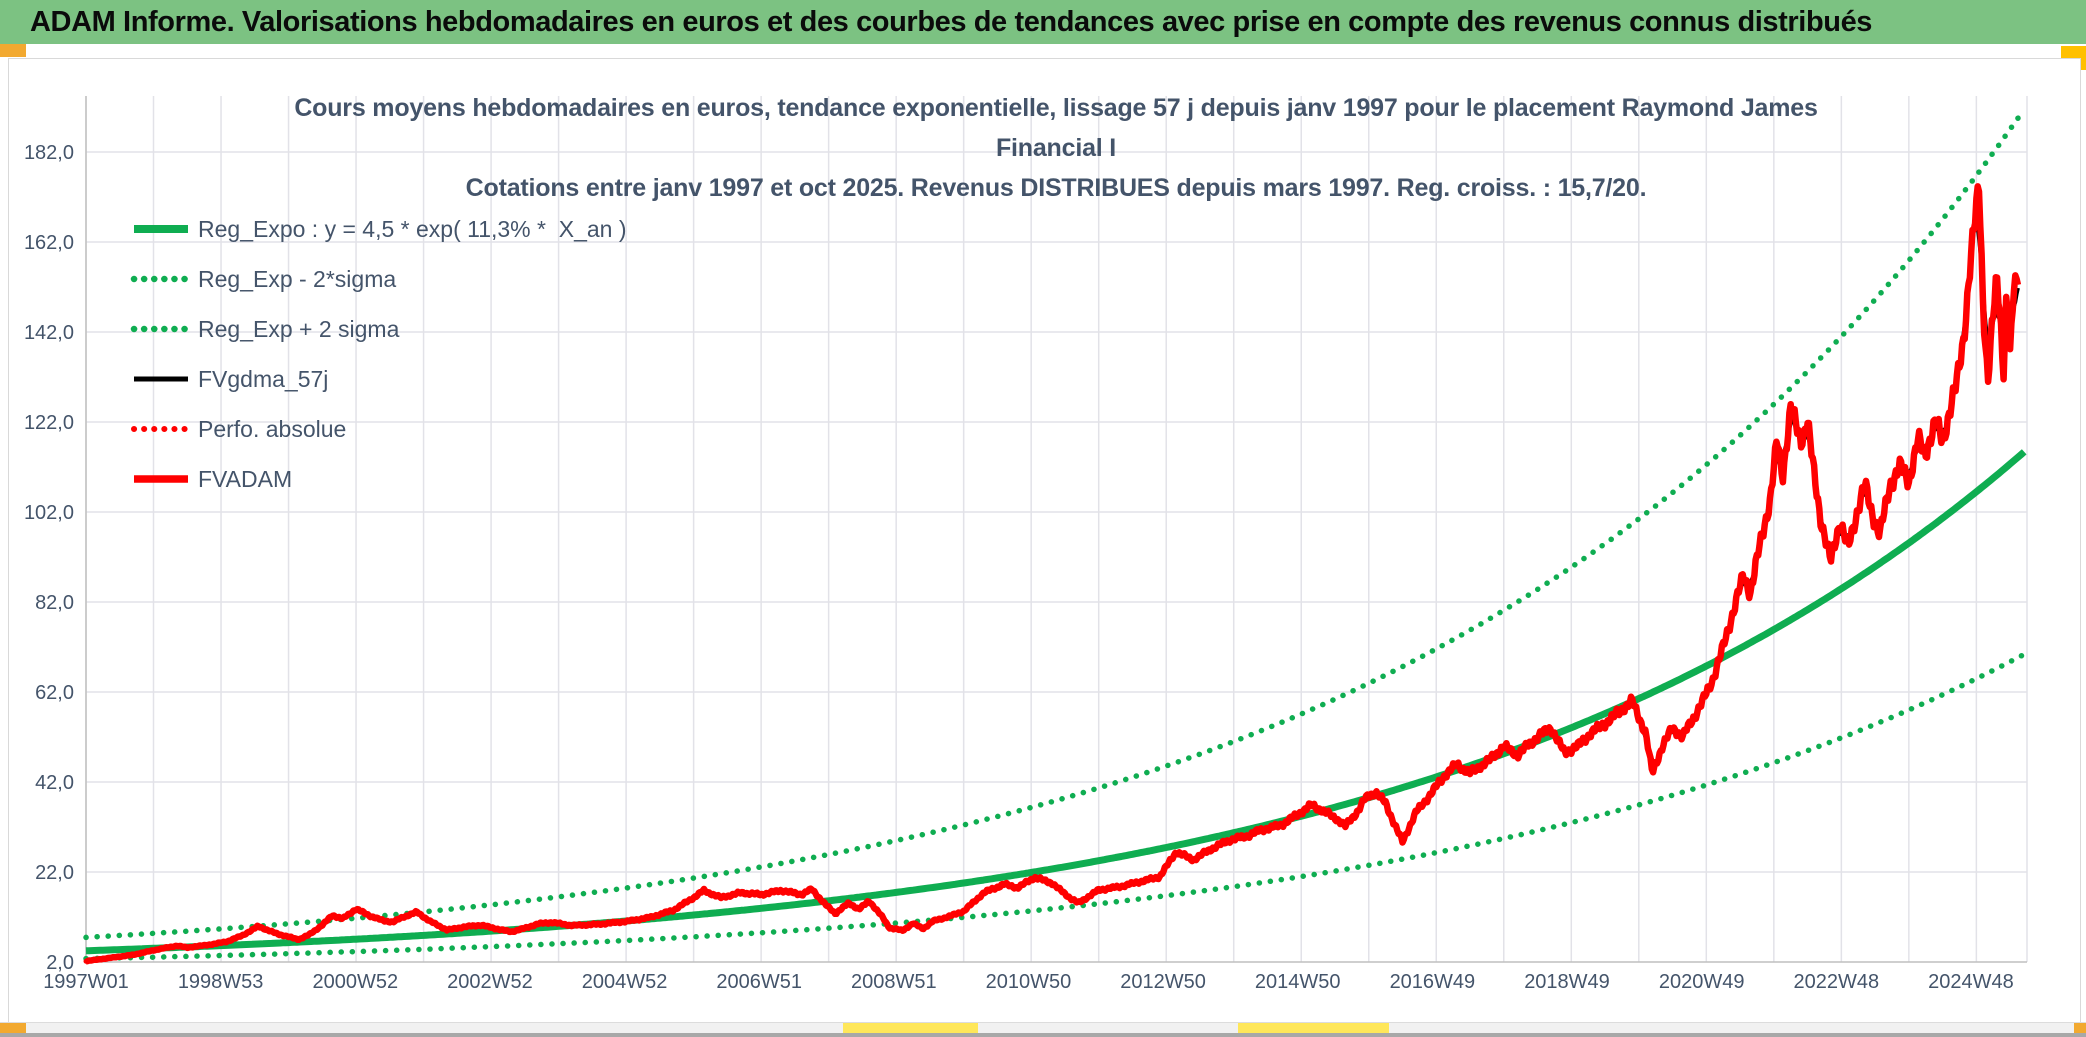 The height and width of the screenshot is (1037, 2086). I want to click on x-tick-label: 2002W52, so click(490, 982).